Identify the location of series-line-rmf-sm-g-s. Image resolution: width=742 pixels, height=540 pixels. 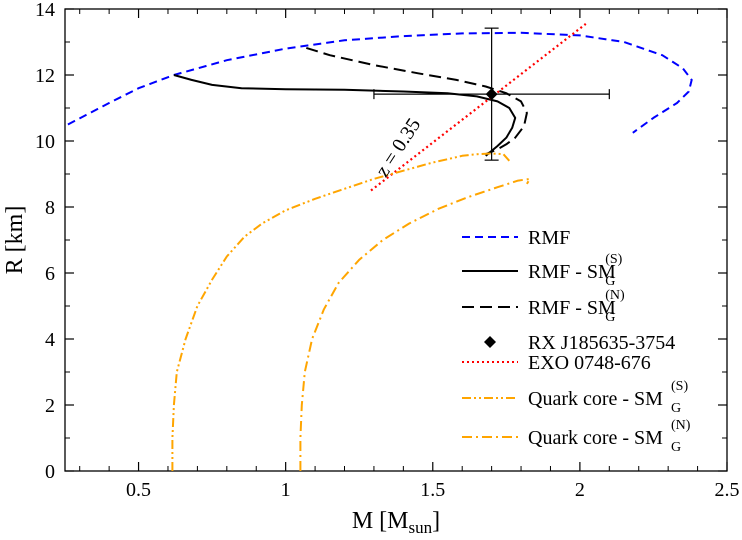
(345, 115).